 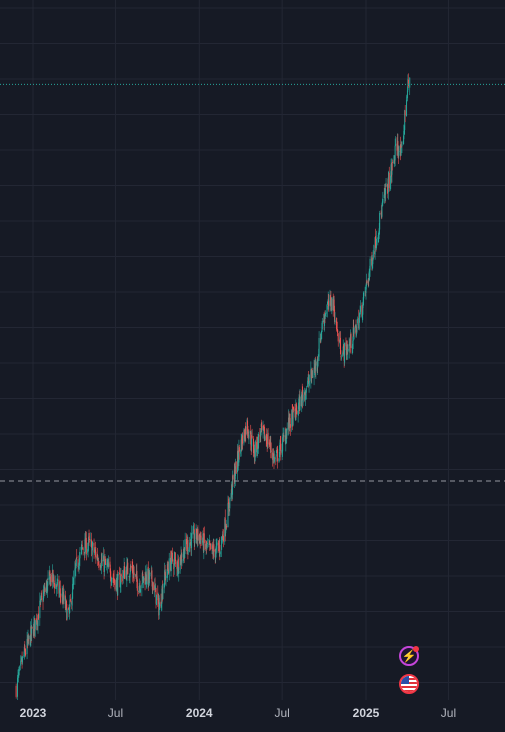 What do you see at coordinates (409, 656) in the screenshot?
I see `lightning-event-icon: ⚡` at bounding box center [409, 656].